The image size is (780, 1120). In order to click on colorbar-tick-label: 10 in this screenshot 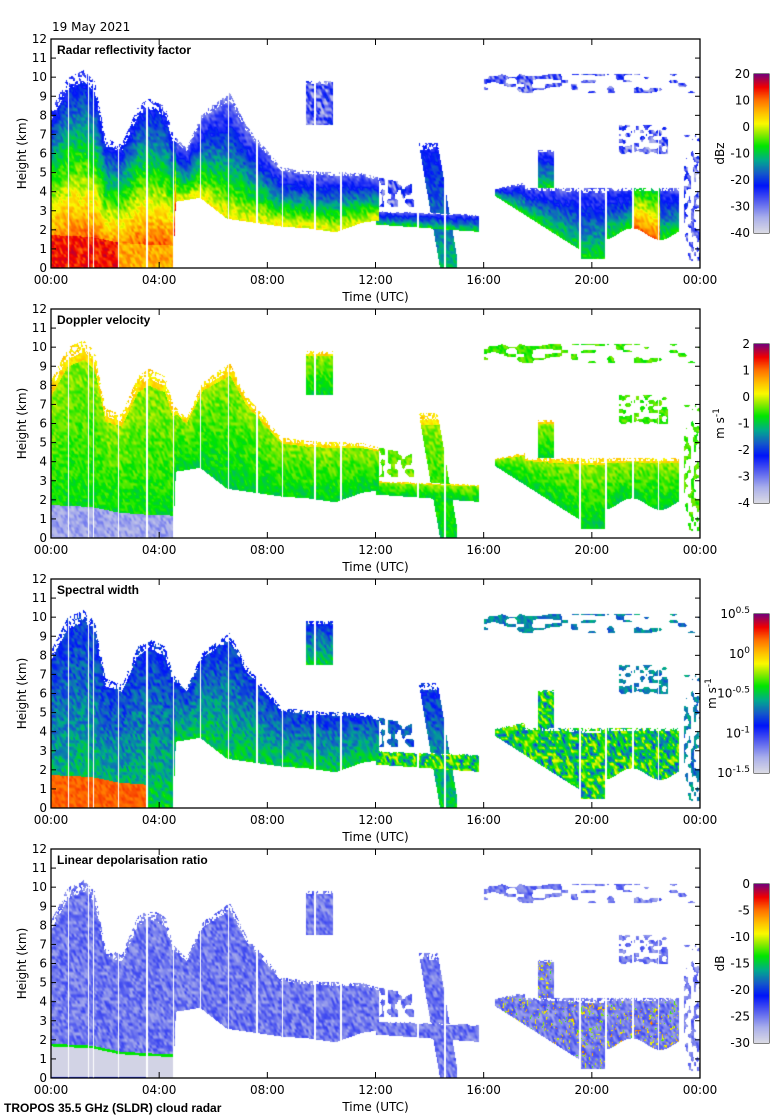, I will do `click(742, 101)`.